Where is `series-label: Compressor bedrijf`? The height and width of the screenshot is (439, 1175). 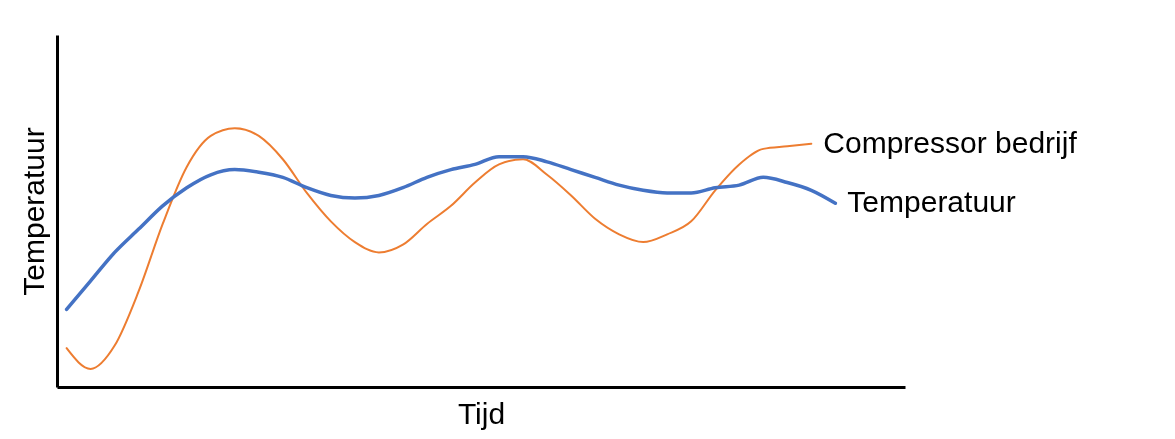 series-label: Compressor bedrijf is located at coordinates (950, 142).